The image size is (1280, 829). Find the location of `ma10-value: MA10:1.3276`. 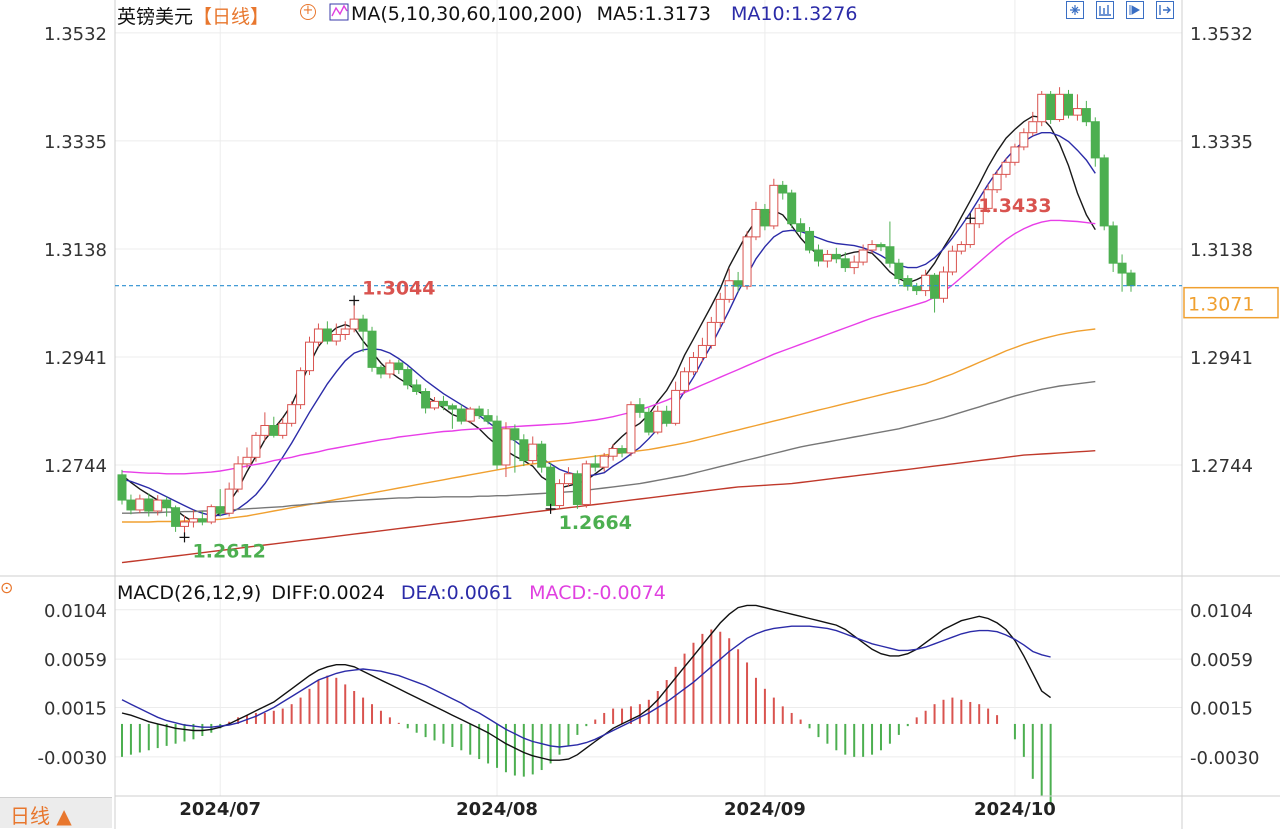

ma10-value: MA10:1.3276 is located at coordinates (794, 14).